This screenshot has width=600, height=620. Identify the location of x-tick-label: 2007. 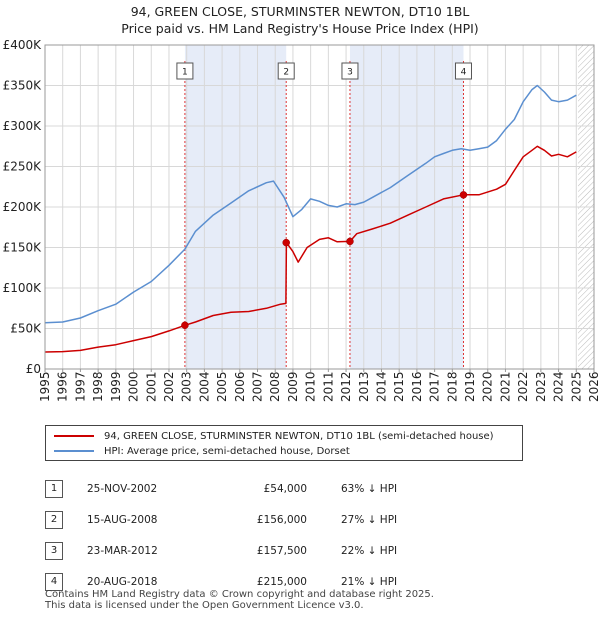
(258, 386).